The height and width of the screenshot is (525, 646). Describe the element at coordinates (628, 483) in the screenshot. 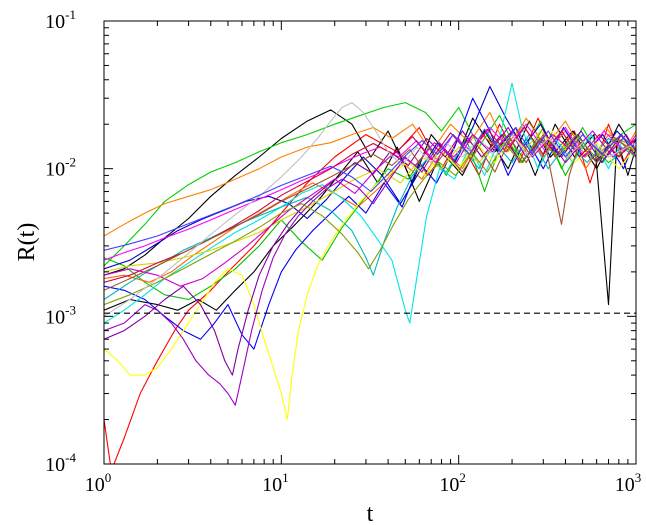

I see `x-tick-label: 10³` at that location.